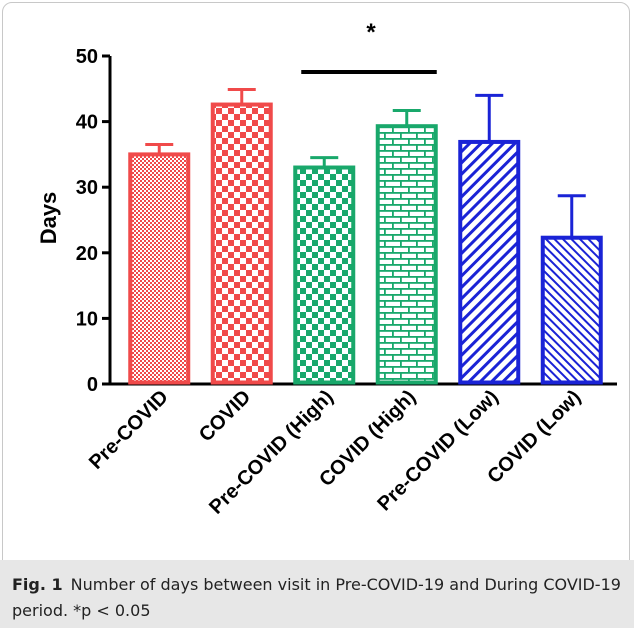  I want to click on y-tick-label: 40, so click(87, 123).